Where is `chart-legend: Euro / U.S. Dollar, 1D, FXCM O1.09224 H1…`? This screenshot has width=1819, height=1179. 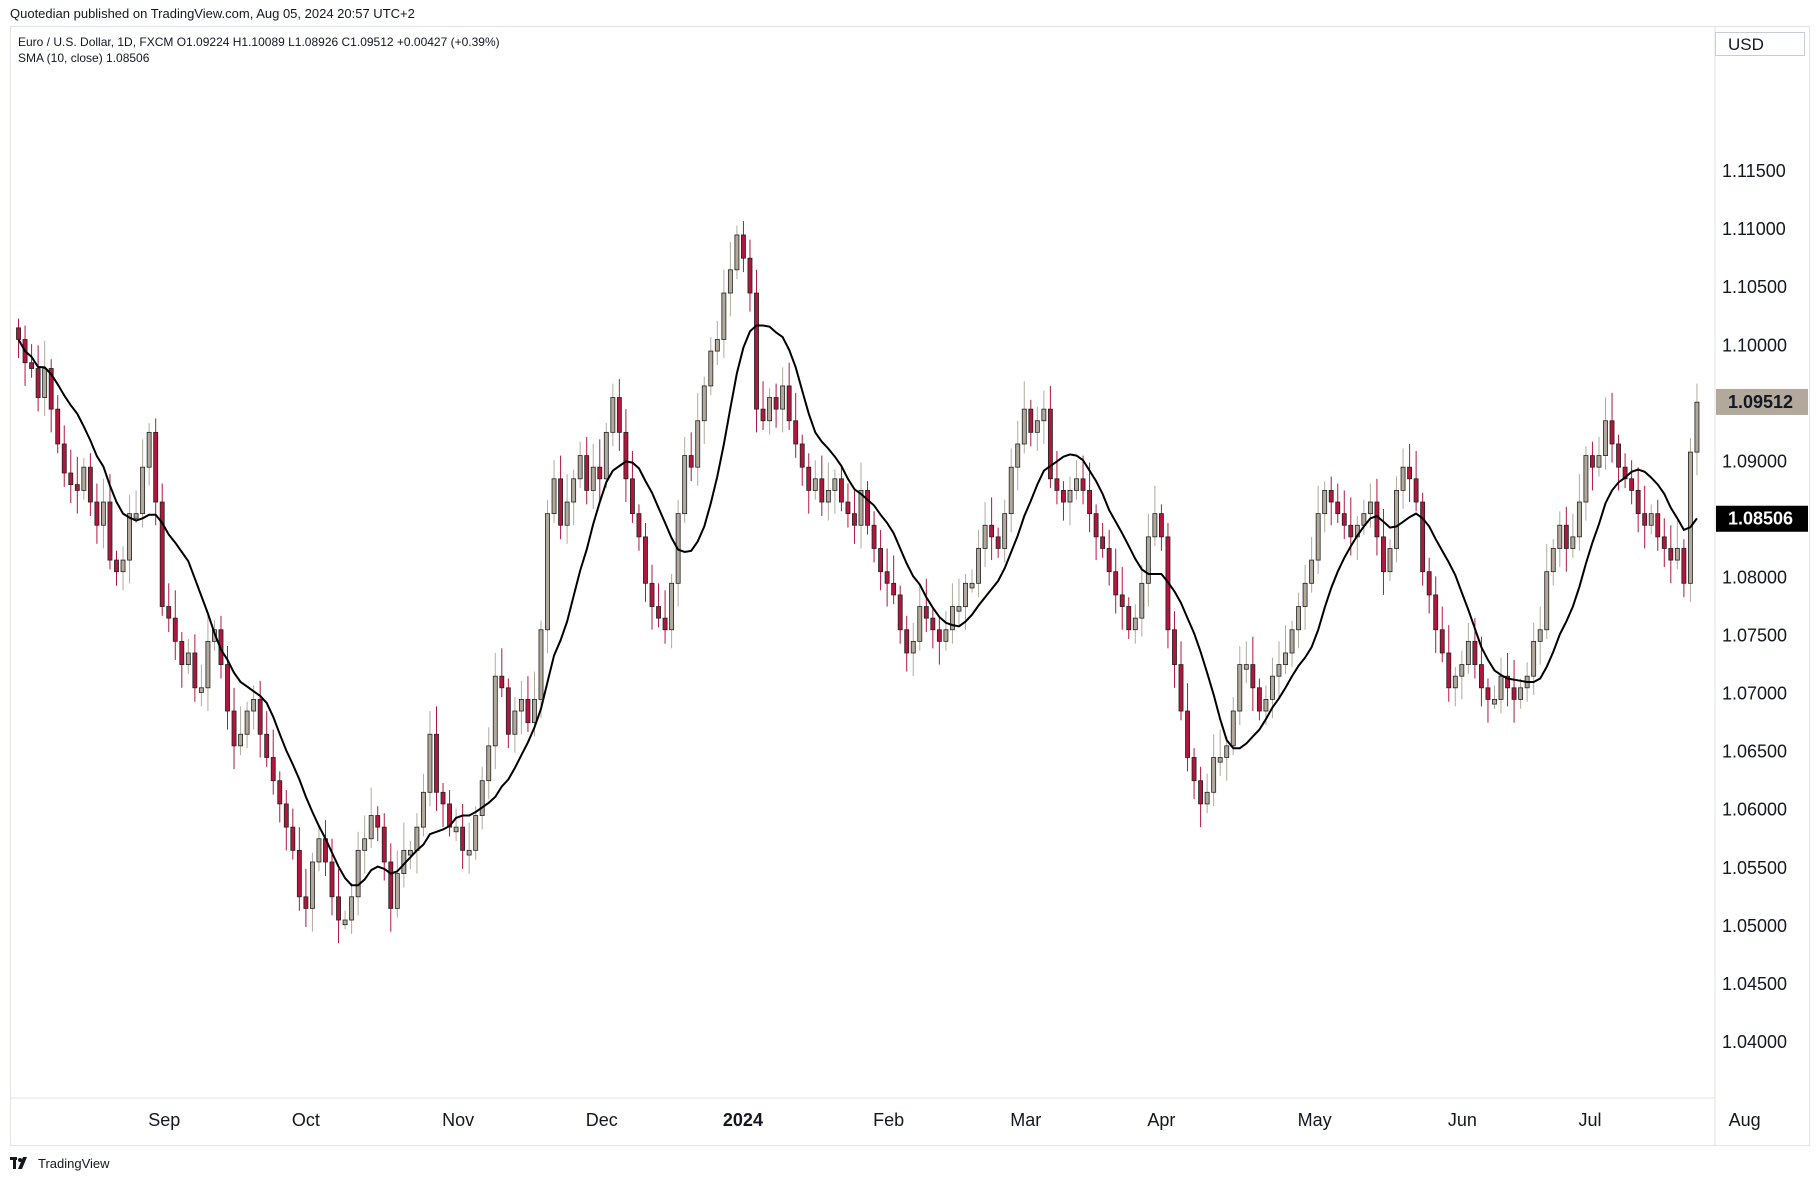 chart-legend: Euro / U.S. Dollar, 1D, FXCM O1.09224 H1… is located at coordinates (259, 50).